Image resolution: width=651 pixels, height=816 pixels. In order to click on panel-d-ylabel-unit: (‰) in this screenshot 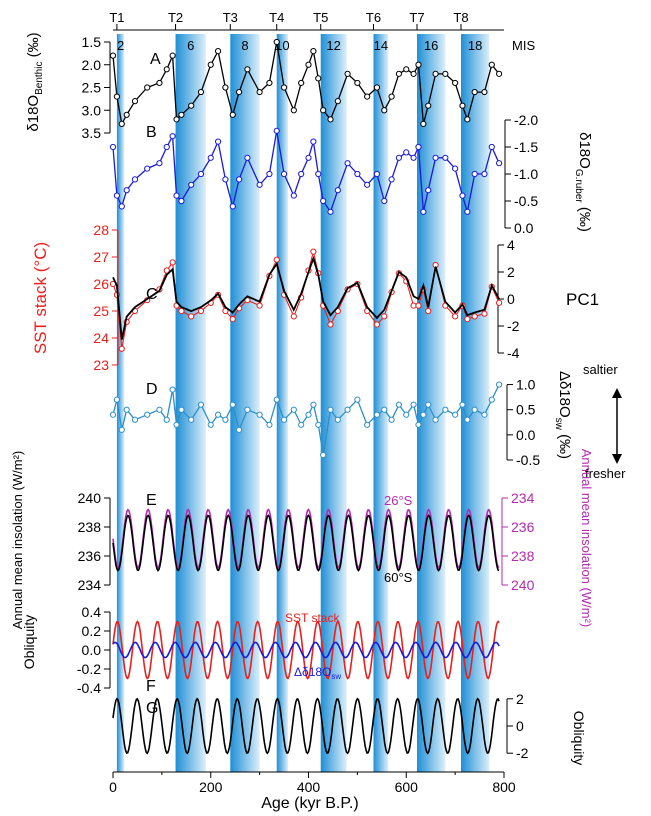, I will do `click(564, 446)`.